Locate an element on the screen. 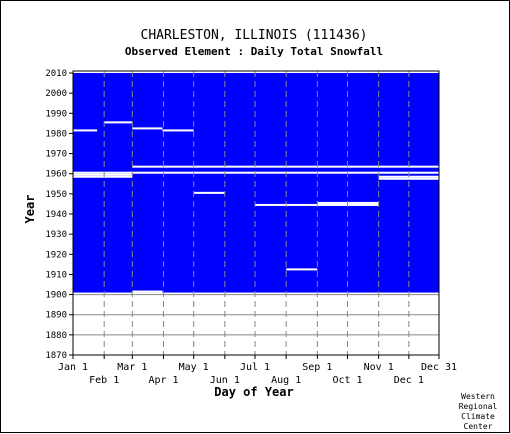  chart-title: CHARLESTON, ILLINOIS (111436) is located at coordinates (254, 35).